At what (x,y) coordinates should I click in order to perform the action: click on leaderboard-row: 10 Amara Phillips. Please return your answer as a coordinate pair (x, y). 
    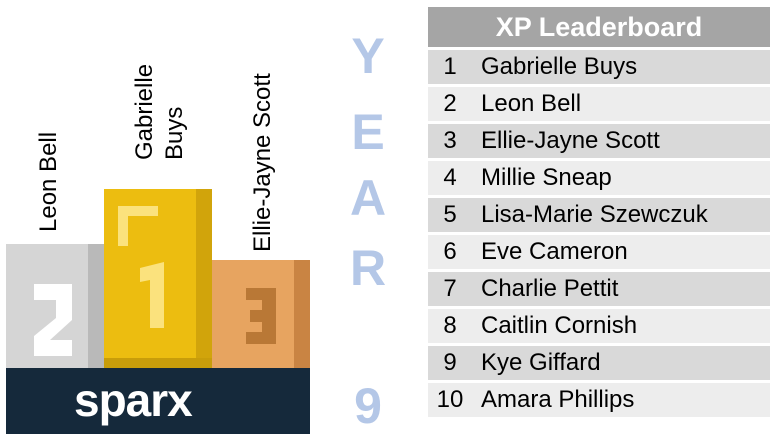
    Looking at the image, I should click on (599, 400).